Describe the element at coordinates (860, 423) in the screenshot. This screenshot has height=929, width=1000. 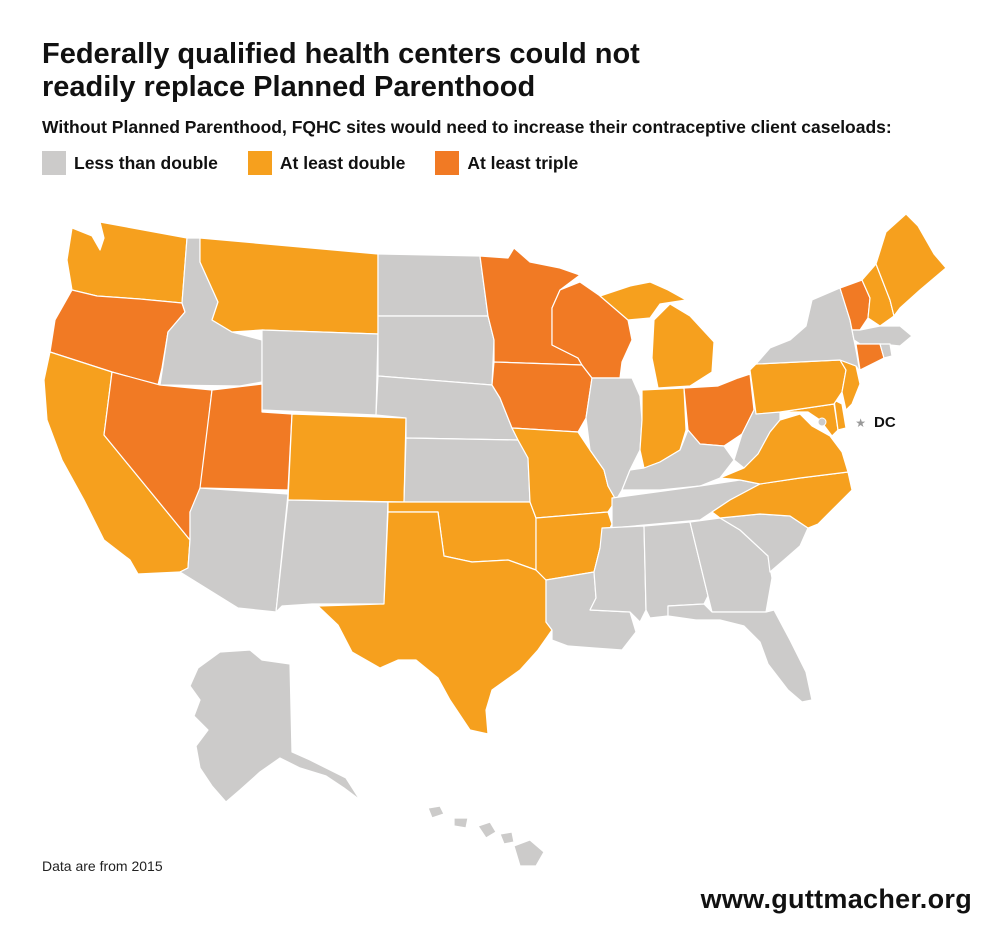
I see `dc-star-icon: ★` at that location.